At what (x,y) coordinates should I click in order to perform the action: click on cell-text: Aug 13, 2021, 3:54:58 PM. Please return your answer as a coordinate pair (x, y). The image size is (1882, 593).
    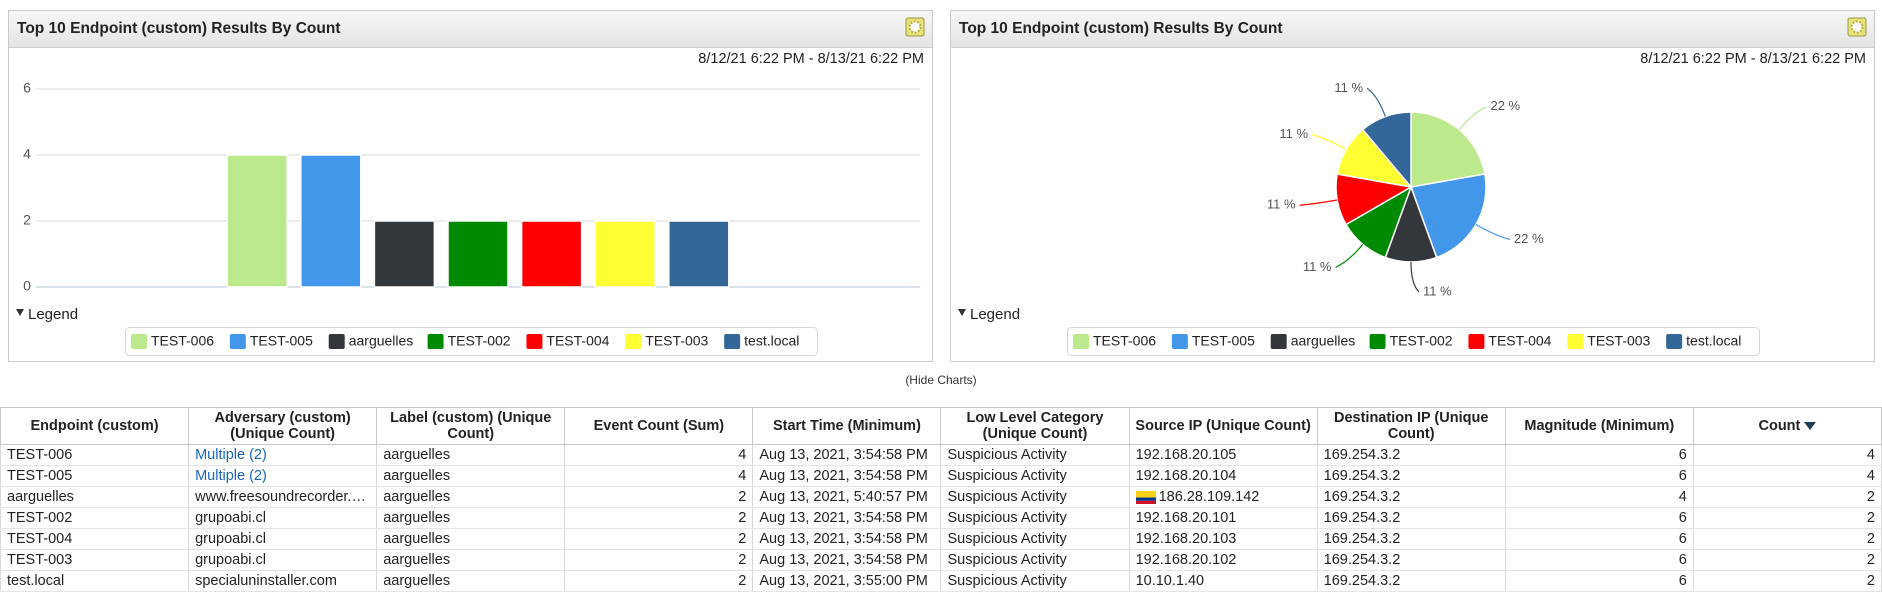
    Looking at the image, I should click on (843, 455).